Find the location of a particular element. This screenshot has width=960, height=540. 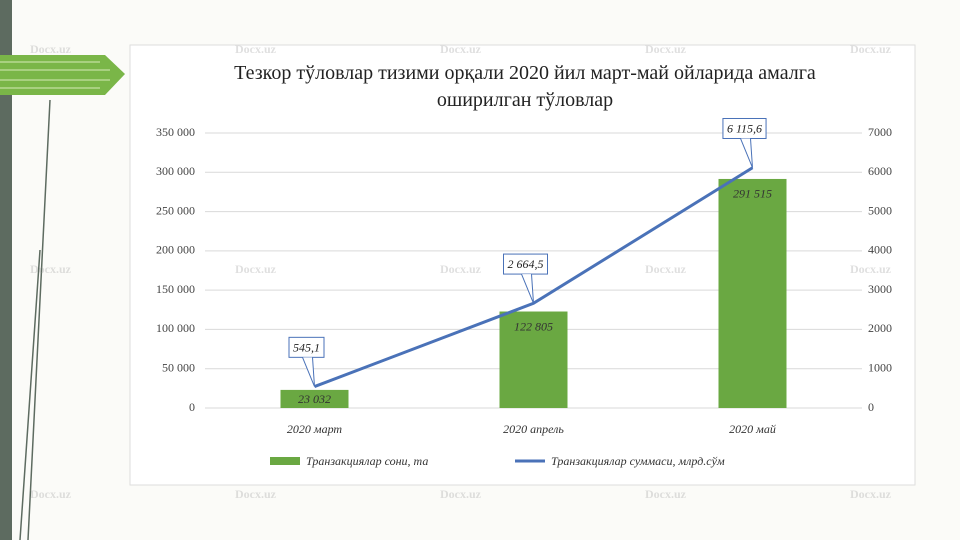

y2-tick-label: 4000 is located at coordinates (880, 250).